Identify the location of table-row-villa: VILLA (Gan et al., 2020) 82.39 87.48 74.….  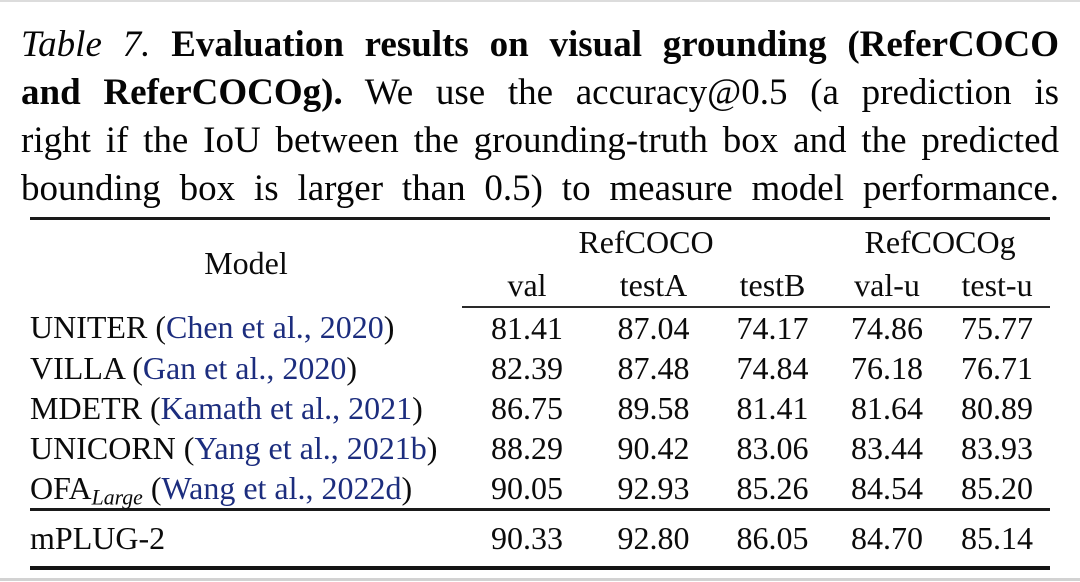
(540, 368).